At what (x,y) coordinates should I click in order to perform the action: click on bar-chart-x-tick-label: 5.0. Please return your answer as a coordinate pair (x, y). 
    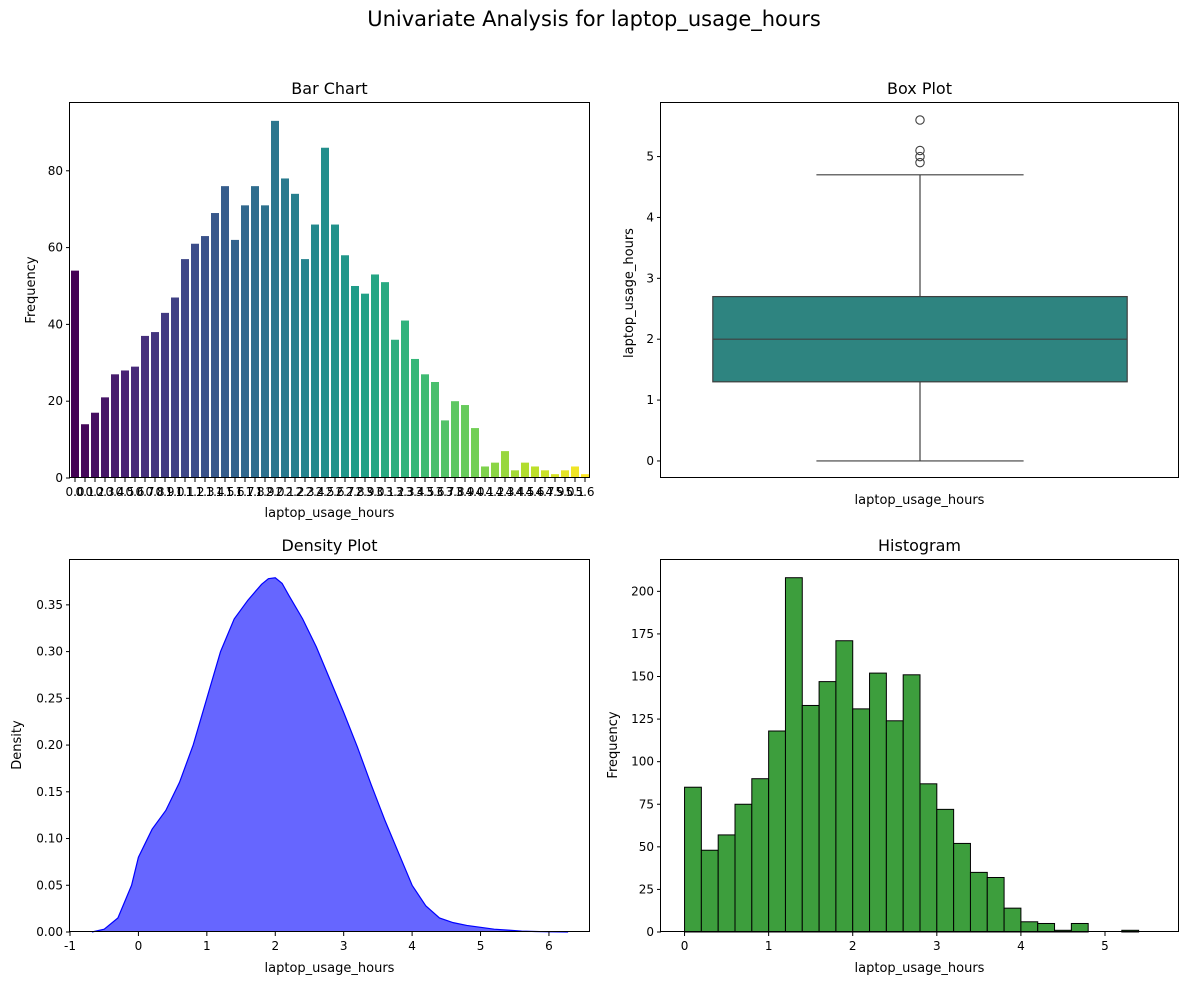
    Looking at the image, I should click on (564, 492).